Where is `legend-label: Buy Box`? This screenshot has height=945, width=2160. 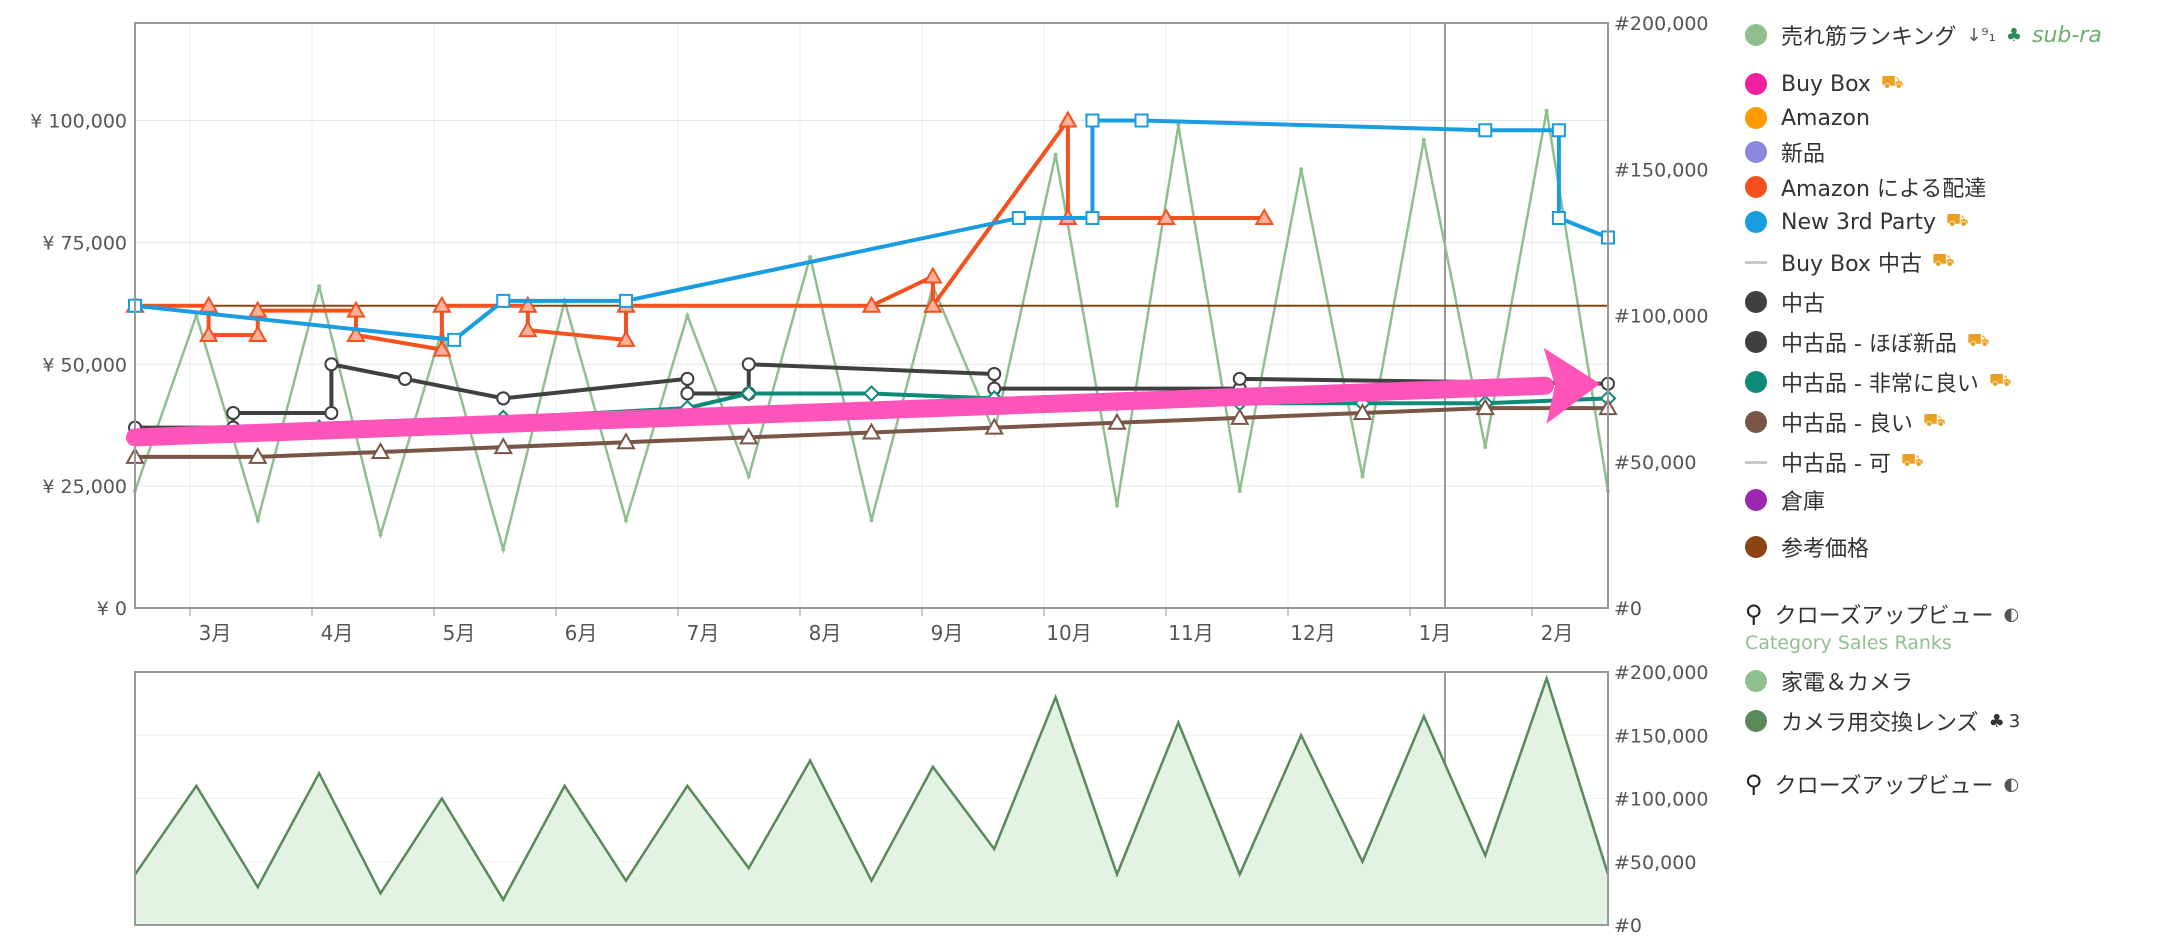
legend-label: Buy Box is located at coordinates (1826, 84).